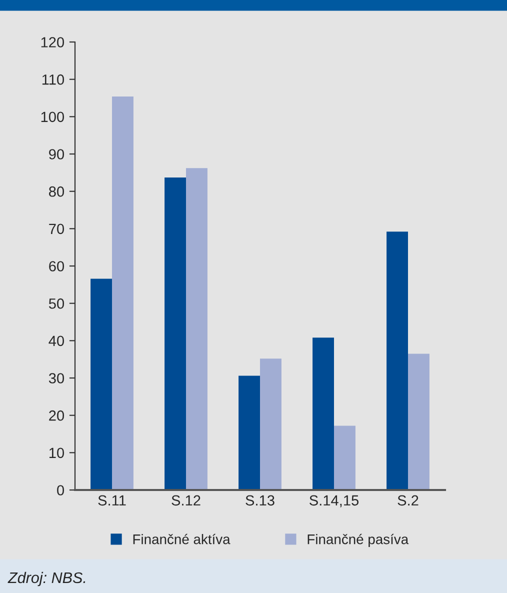 This screenshot has width=507, height=593. What do you see at coordinates (56, 415) in the screenshot?
I see `y-tick-label: 20` at bounding box center [56, 415].